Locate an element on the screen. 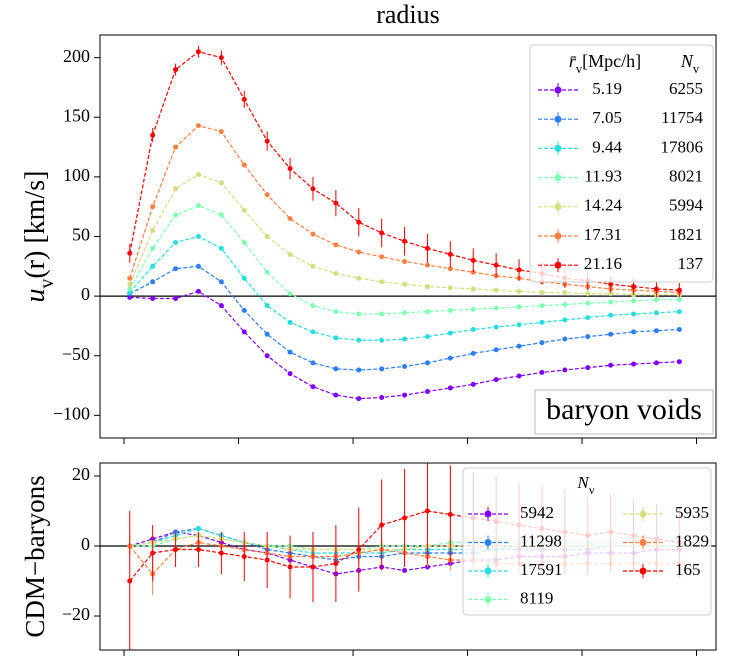  legend-label: 9.44 is located at coordinates (607, 146).